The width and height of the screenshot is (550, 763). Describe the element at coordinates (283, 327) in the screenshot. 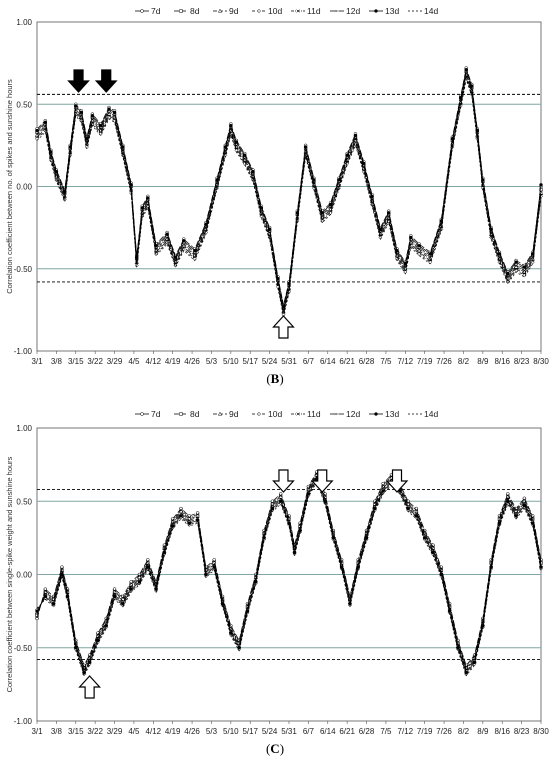

I see `arrow-up-marker` at that location.